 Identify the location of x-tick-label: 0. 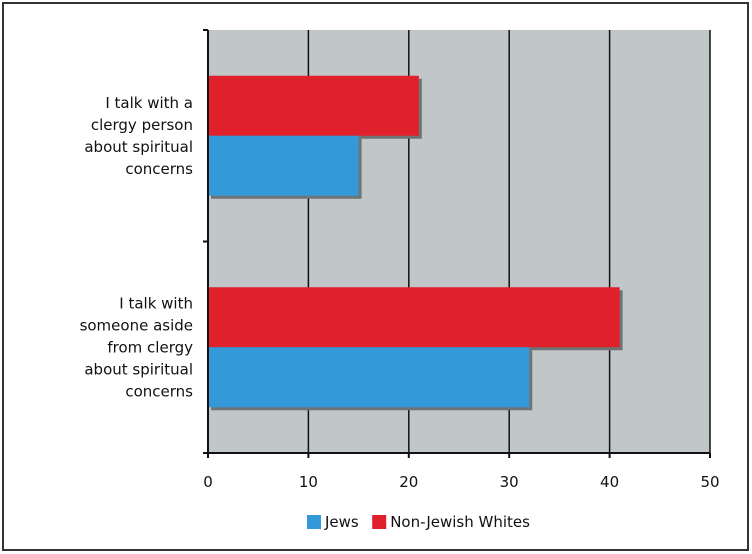
(208, 482).